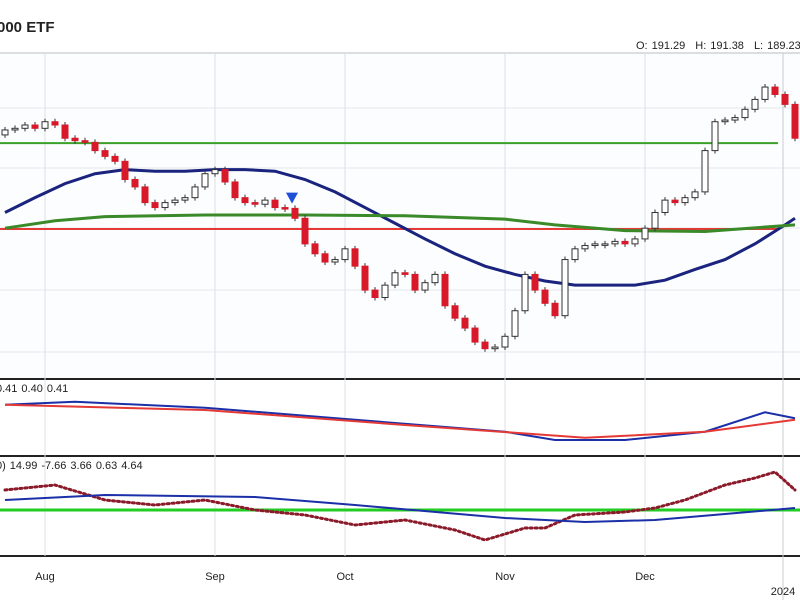  Describe the element at coordinates (669, 46) in the screenshot. I see `ohlc-value: 191.29` at that location.